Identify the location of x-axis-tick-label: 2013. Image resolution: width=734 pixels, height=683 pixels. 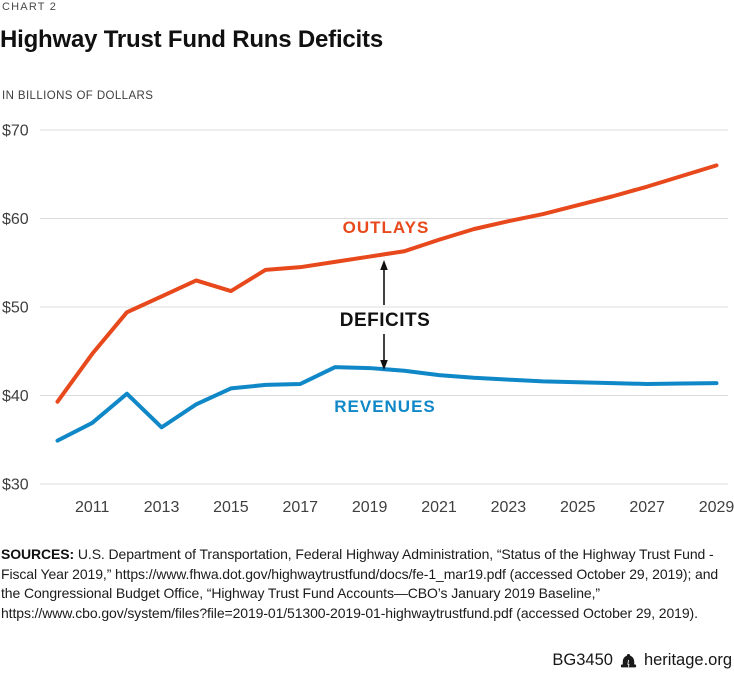
(162, 507).